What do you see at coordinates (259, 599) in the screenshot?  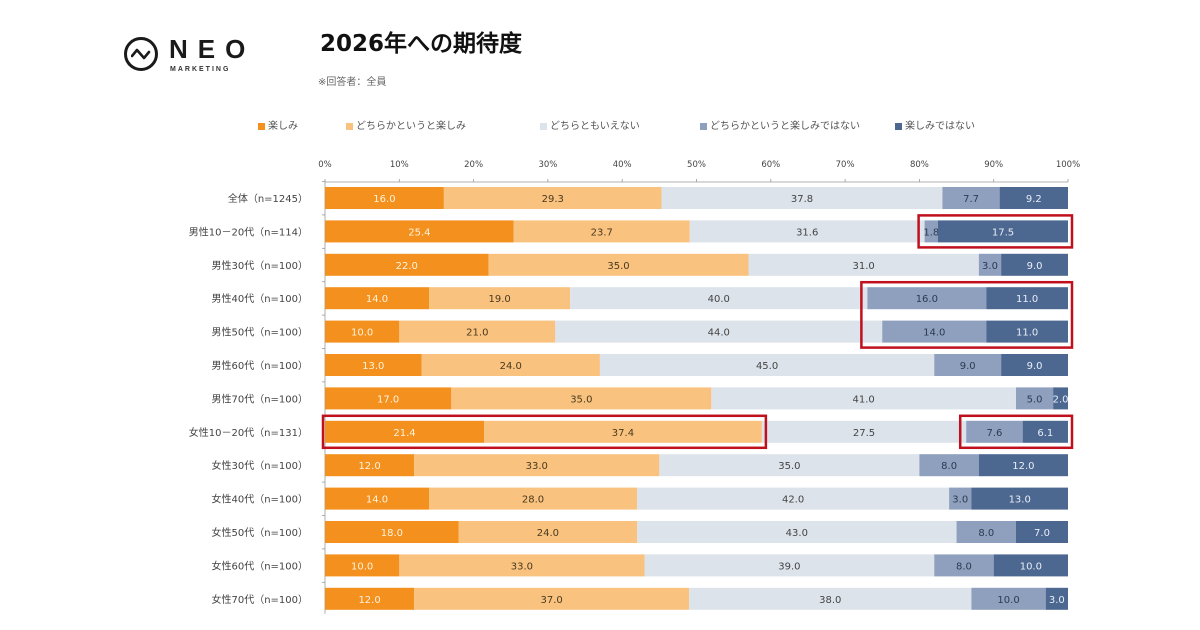 I see `category-label: 女性70代（n=100）` at bounding box center [259, 599].